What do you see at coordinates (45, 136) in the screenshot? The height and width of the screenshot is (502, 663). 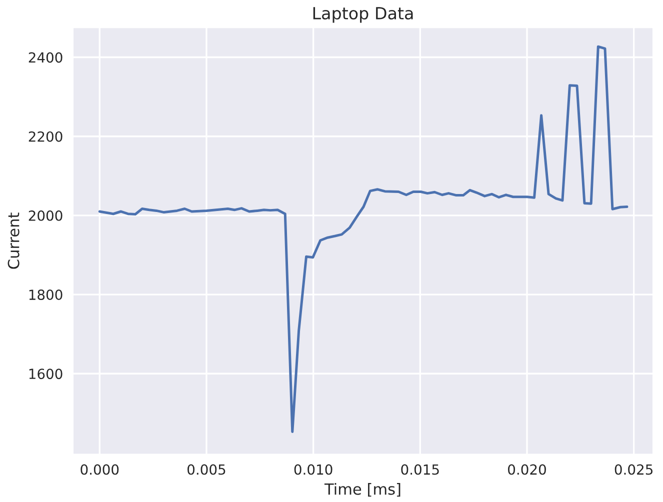 I see `y-tick-label: 2200` at bounding box center [45, 136].